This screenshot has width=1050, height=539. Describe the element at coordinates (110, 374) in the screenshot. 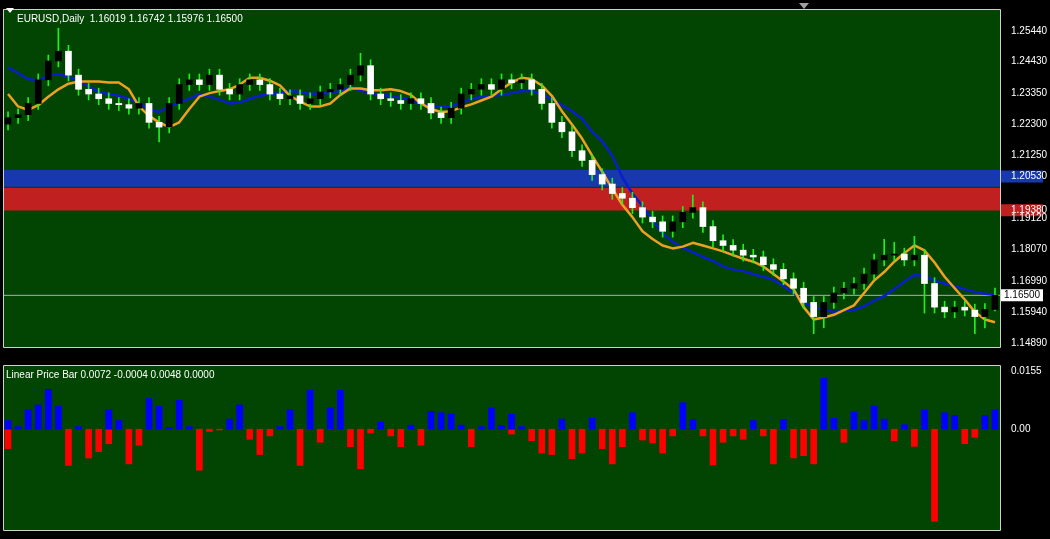

I see `chart-title: Linear Price Bar 0.0072 -0.0004 0.0048 0.0000` at that location.